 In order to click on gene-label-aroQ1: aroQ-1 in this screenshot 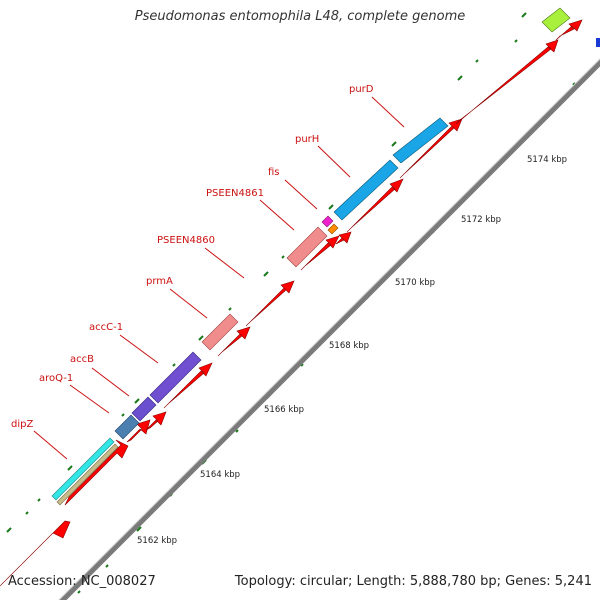, I will do `click(56, 378)`.